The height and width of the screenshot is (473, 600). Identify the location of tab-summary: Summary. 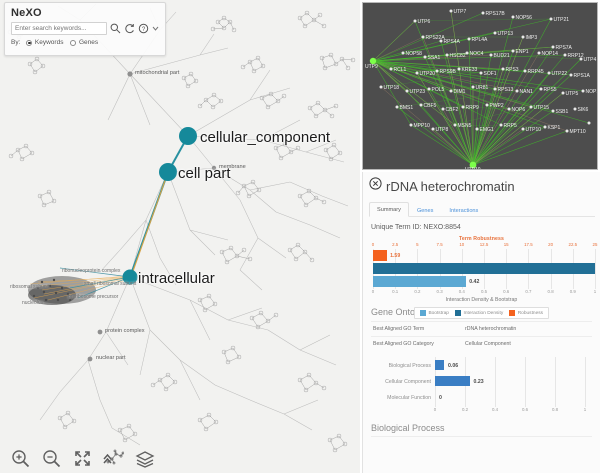
(389, 209).